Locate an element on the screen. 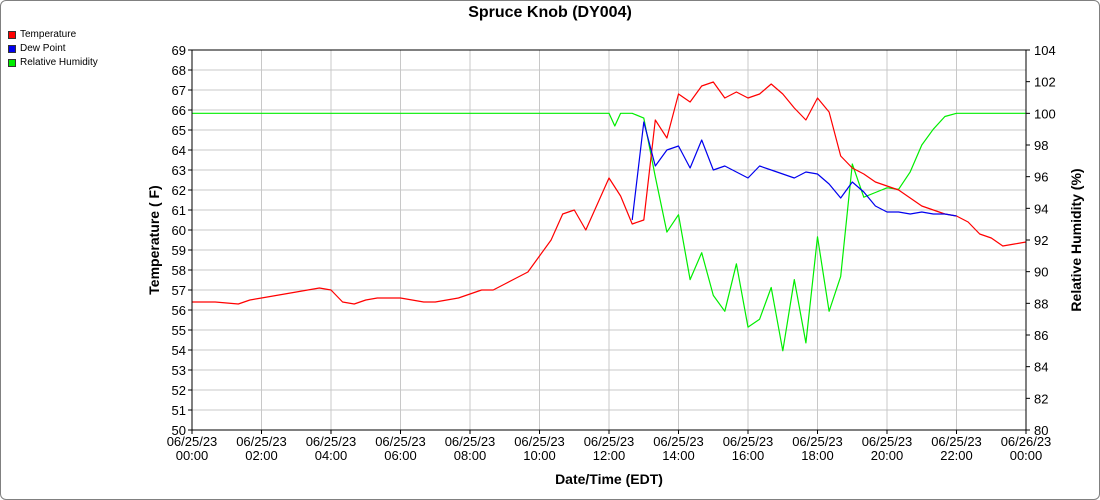  y-tick-label: 56 is located at coordinates (179, 310).